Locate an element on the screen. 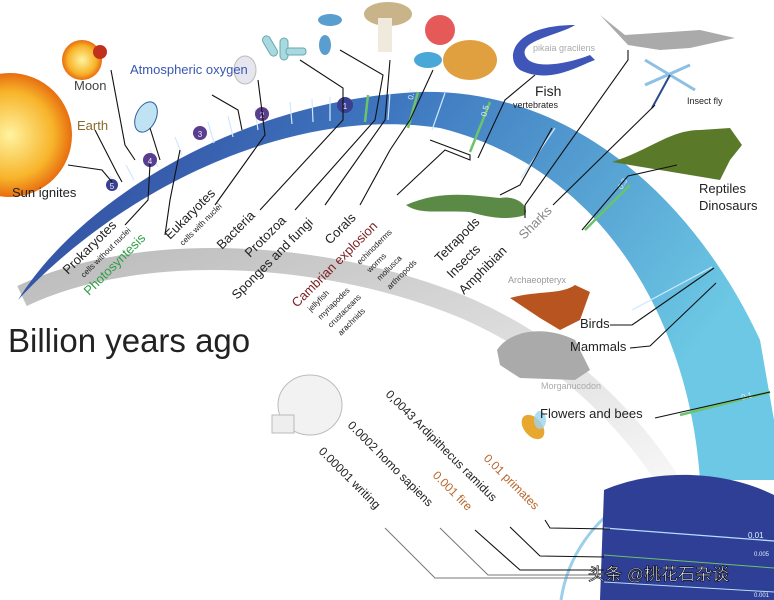  label-pikaia: pikaia gracilens is located at coordinates (564, 48).